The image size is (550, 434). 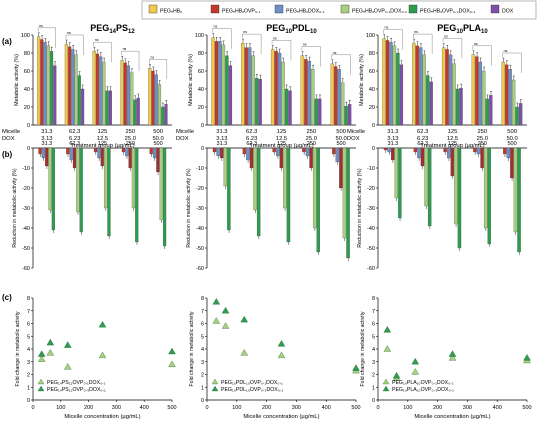 What do you see at coordinates (462, 29) in the screenshot?
I see `panel-title: PEG10PLA10` at bounding box center [462, 29].